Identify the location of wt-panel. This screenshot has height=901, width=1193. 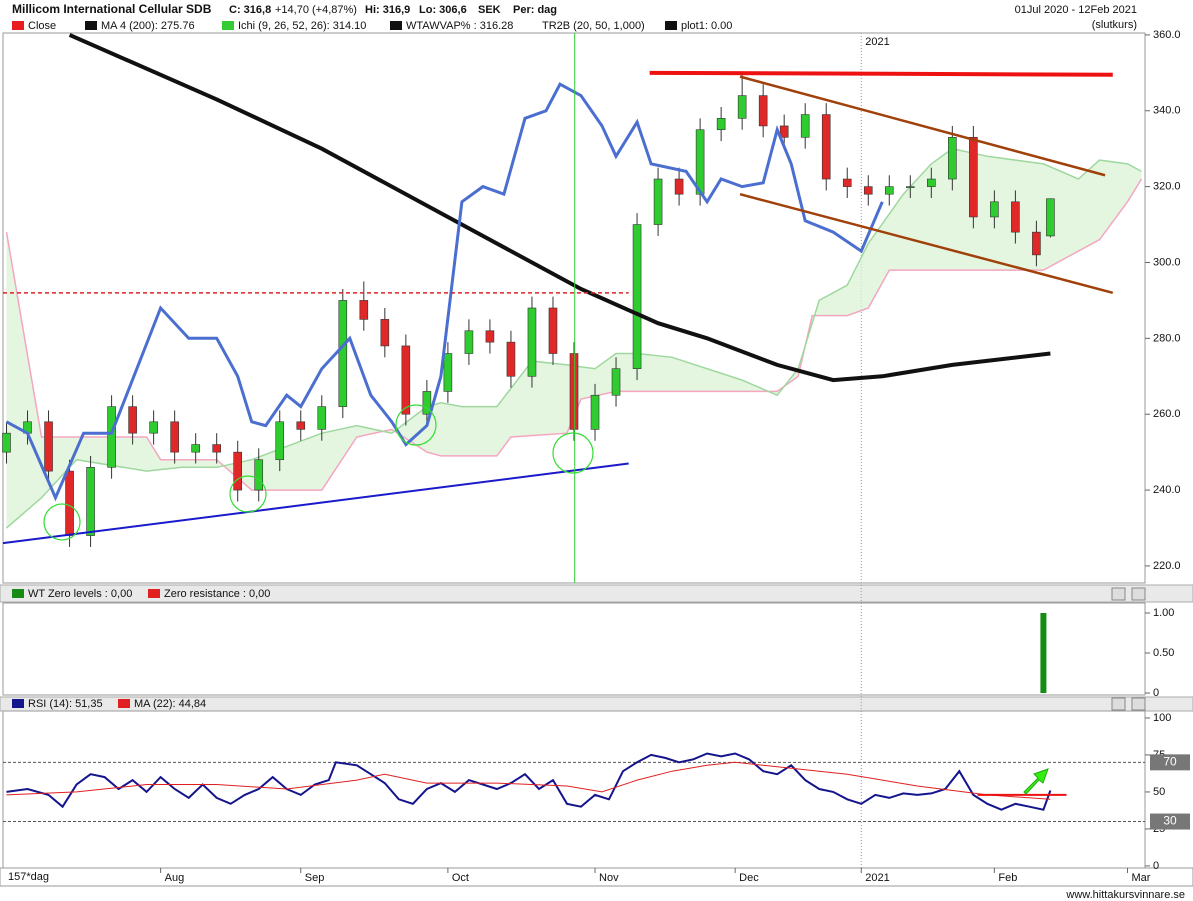
(574, 649).